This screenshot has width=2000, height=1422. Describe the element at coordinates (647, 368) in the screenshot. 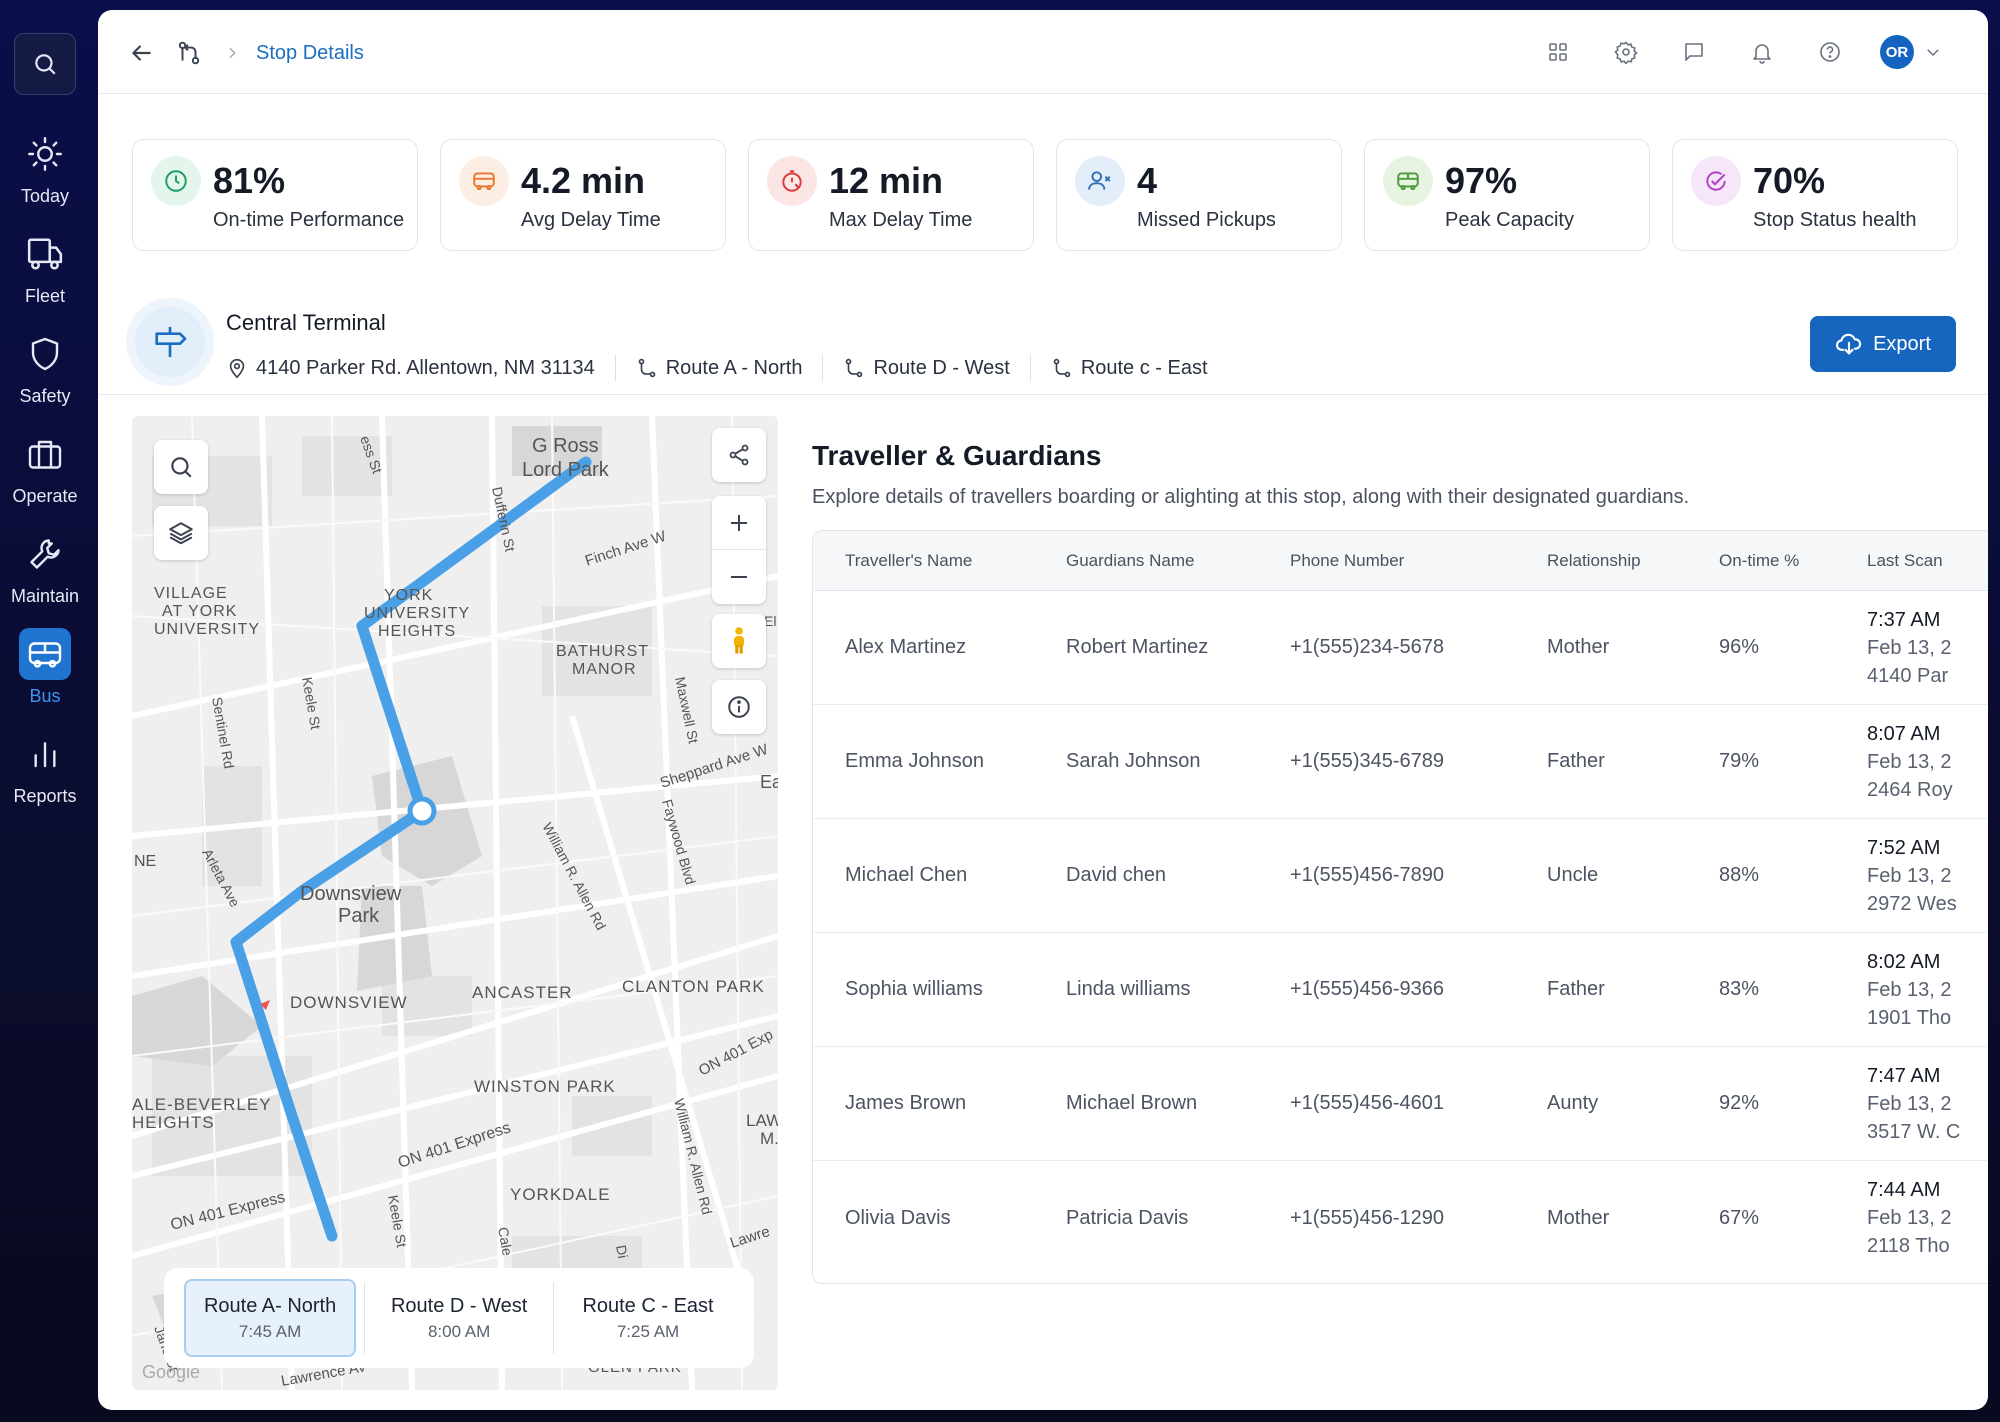

I see `route-icon` at that location.